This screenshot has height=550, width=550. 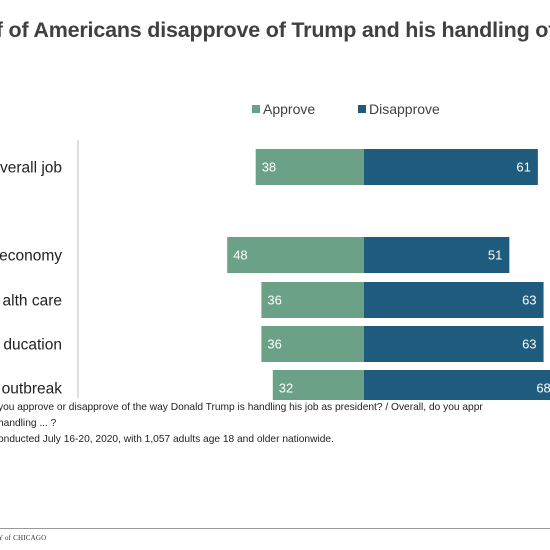 I want to click on category-label: economy, so click(x=31, y=256).